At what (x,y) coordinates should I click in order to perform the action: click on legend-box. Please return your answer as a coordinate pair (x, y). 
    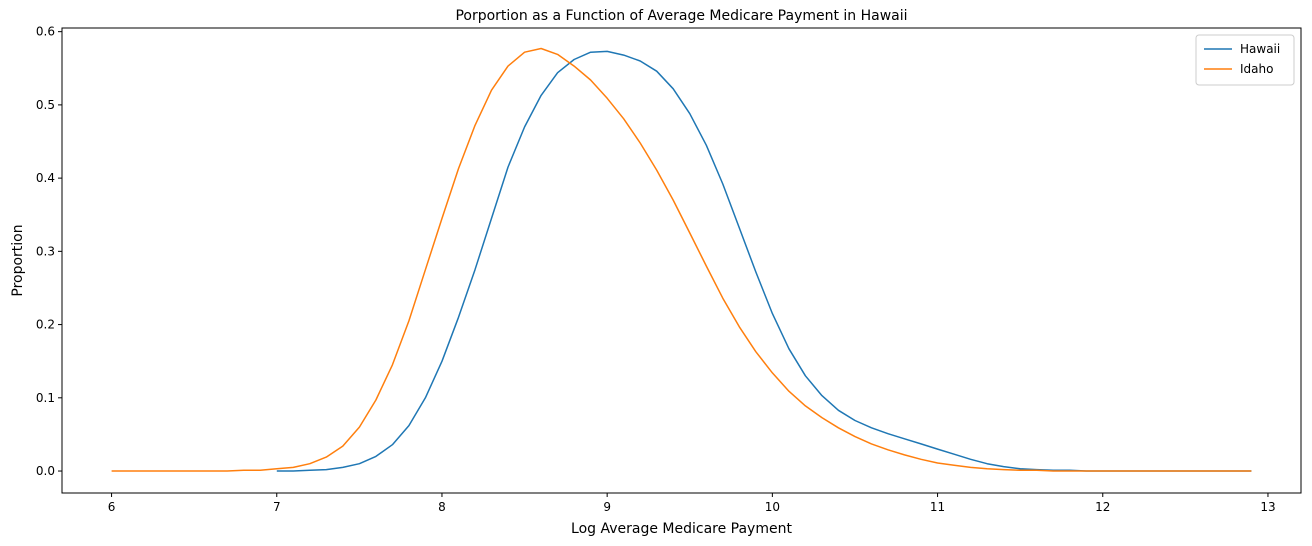
    Looking at the image, I should click on (1245, 60).